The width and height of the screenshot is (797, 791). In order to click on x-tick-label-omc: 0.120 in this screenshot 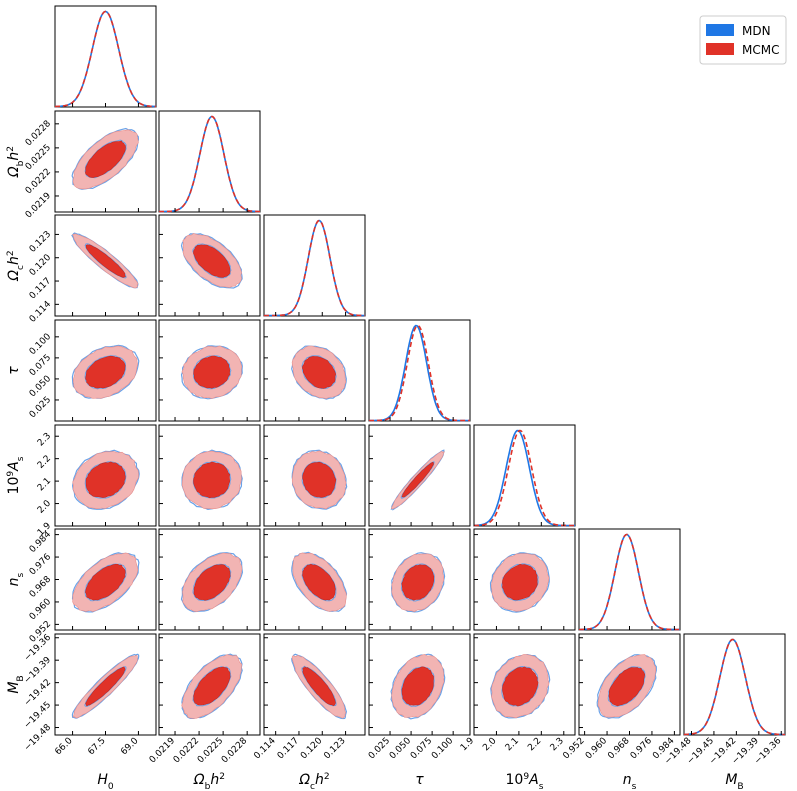, I will do `click(311, 748)`.